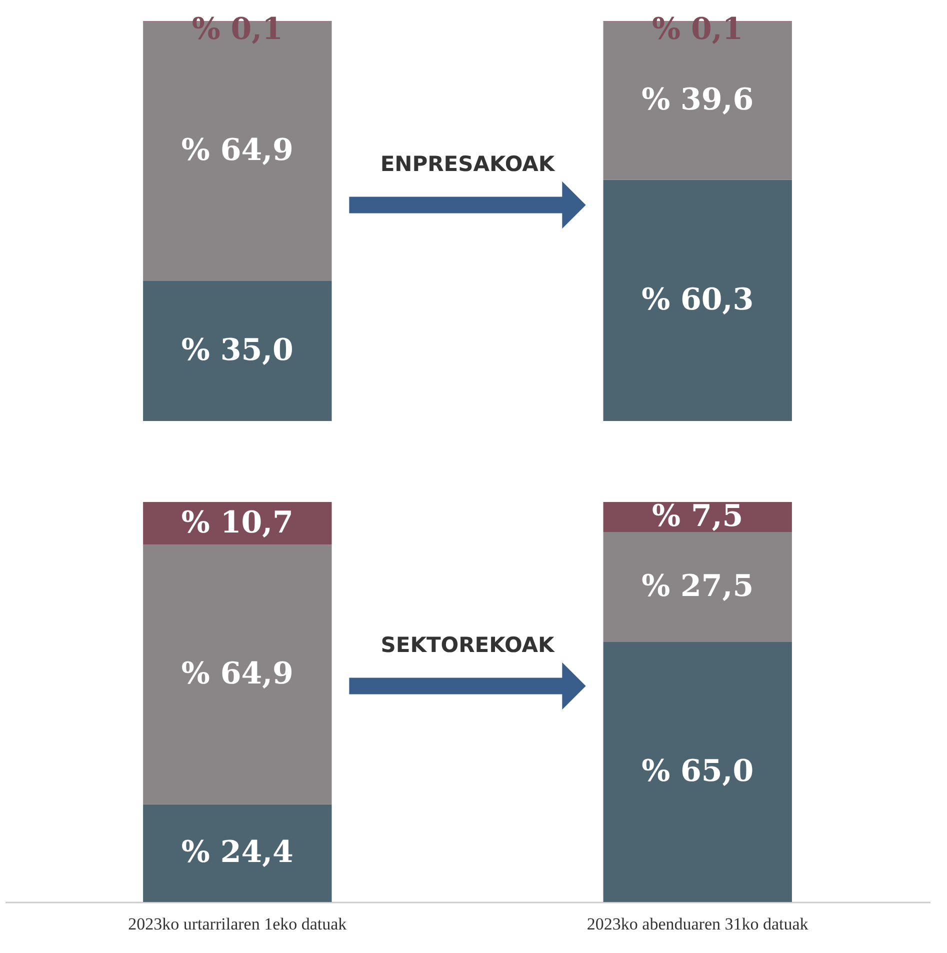  What do you see at coordinates (468, 645) in the screenshot?
I see `annotation: SEKTOREKOAK` at bounding box center [468, 645].